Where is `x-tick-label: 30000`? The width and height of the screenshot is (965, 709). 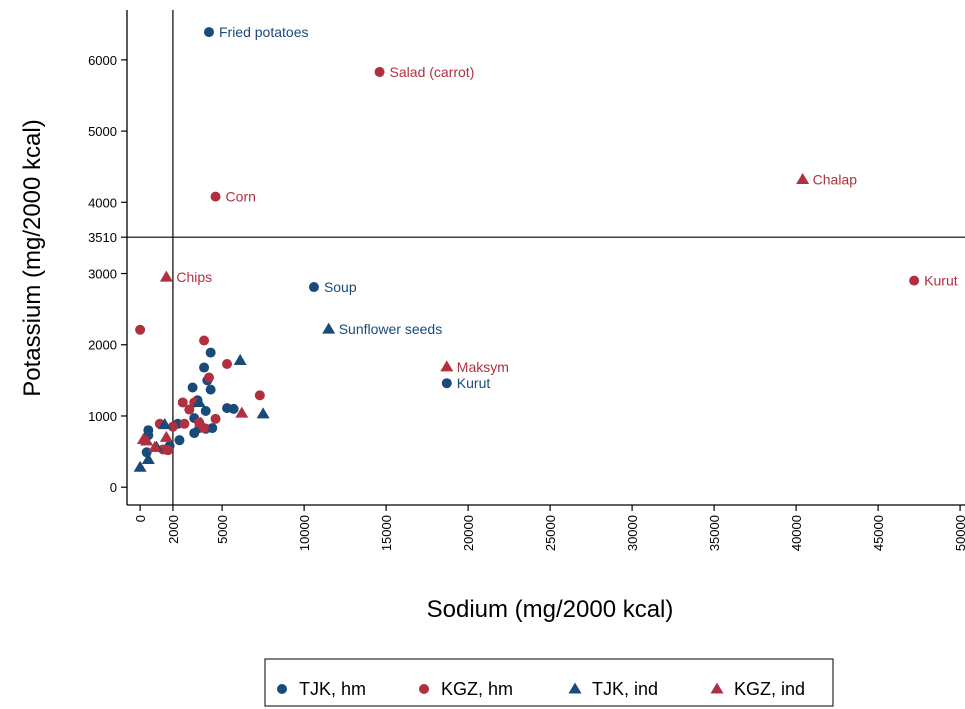 x-tick-label: 30000 is located at coordinates (632, 533).